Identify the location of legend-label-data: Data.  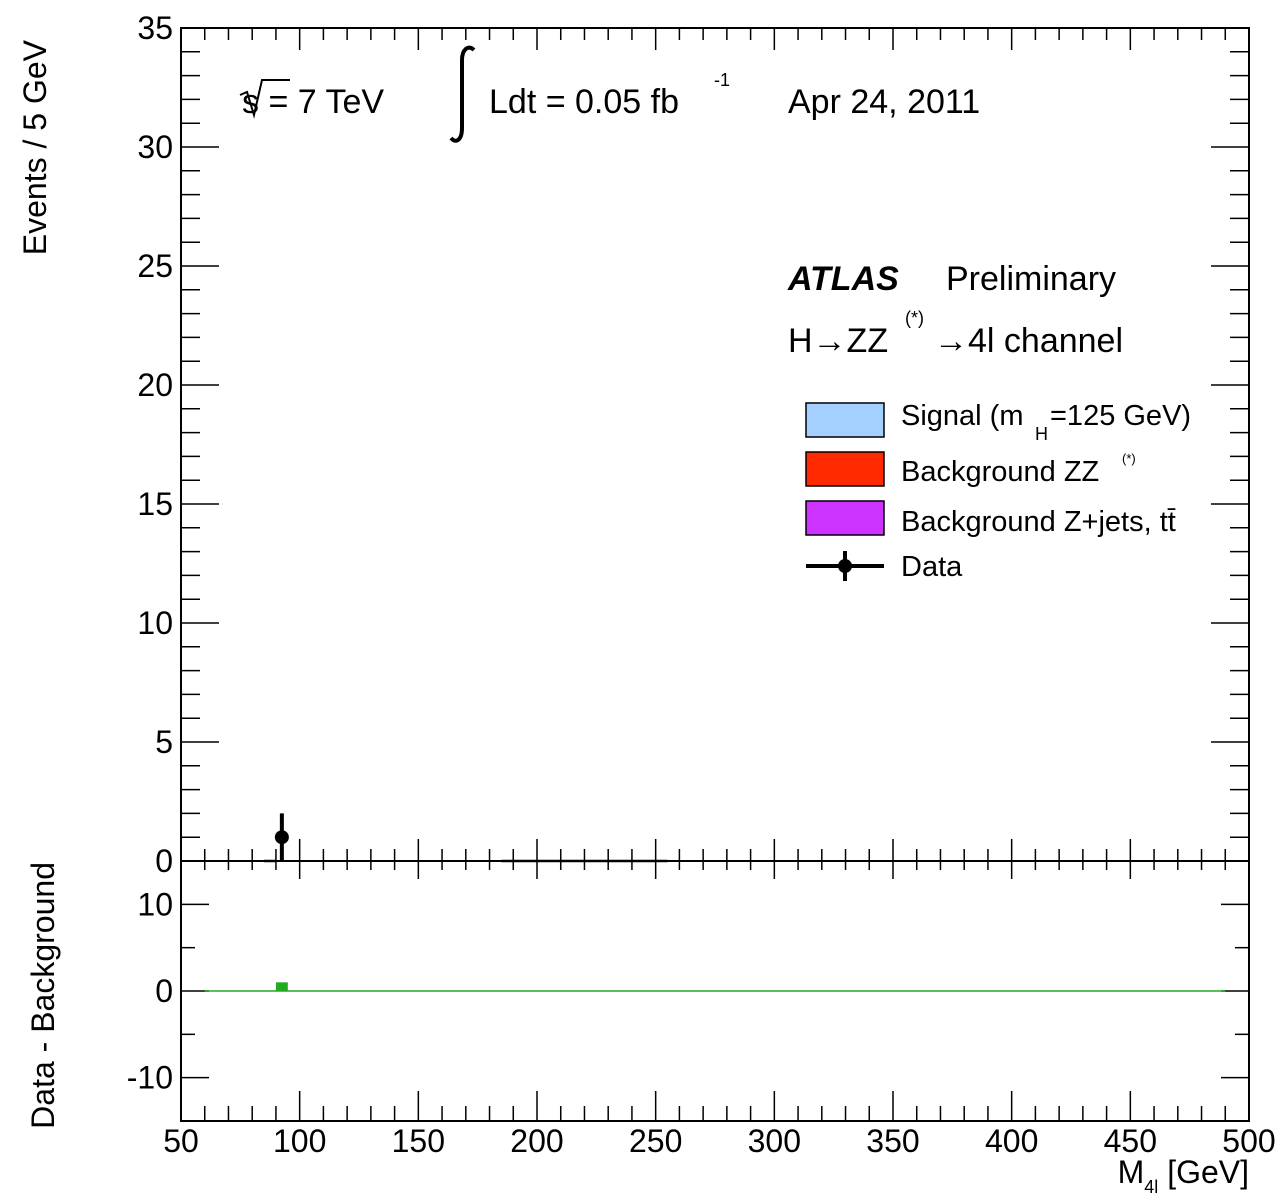
(932, 567).